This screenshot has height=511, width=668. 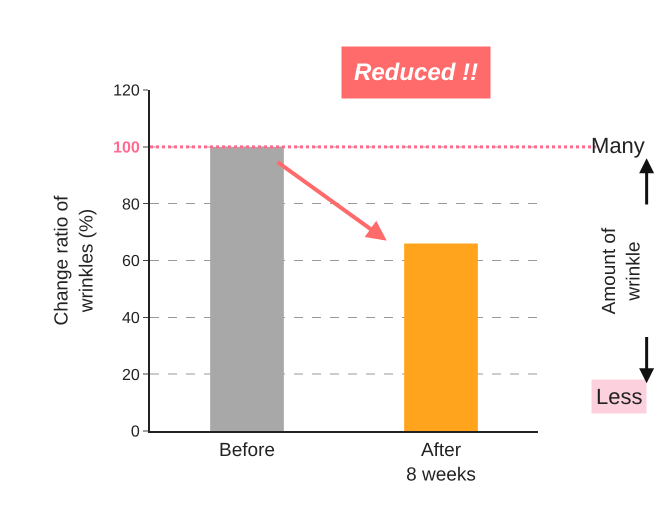 I want to click on y-tick-label: 60, so click(x=131, y=261).